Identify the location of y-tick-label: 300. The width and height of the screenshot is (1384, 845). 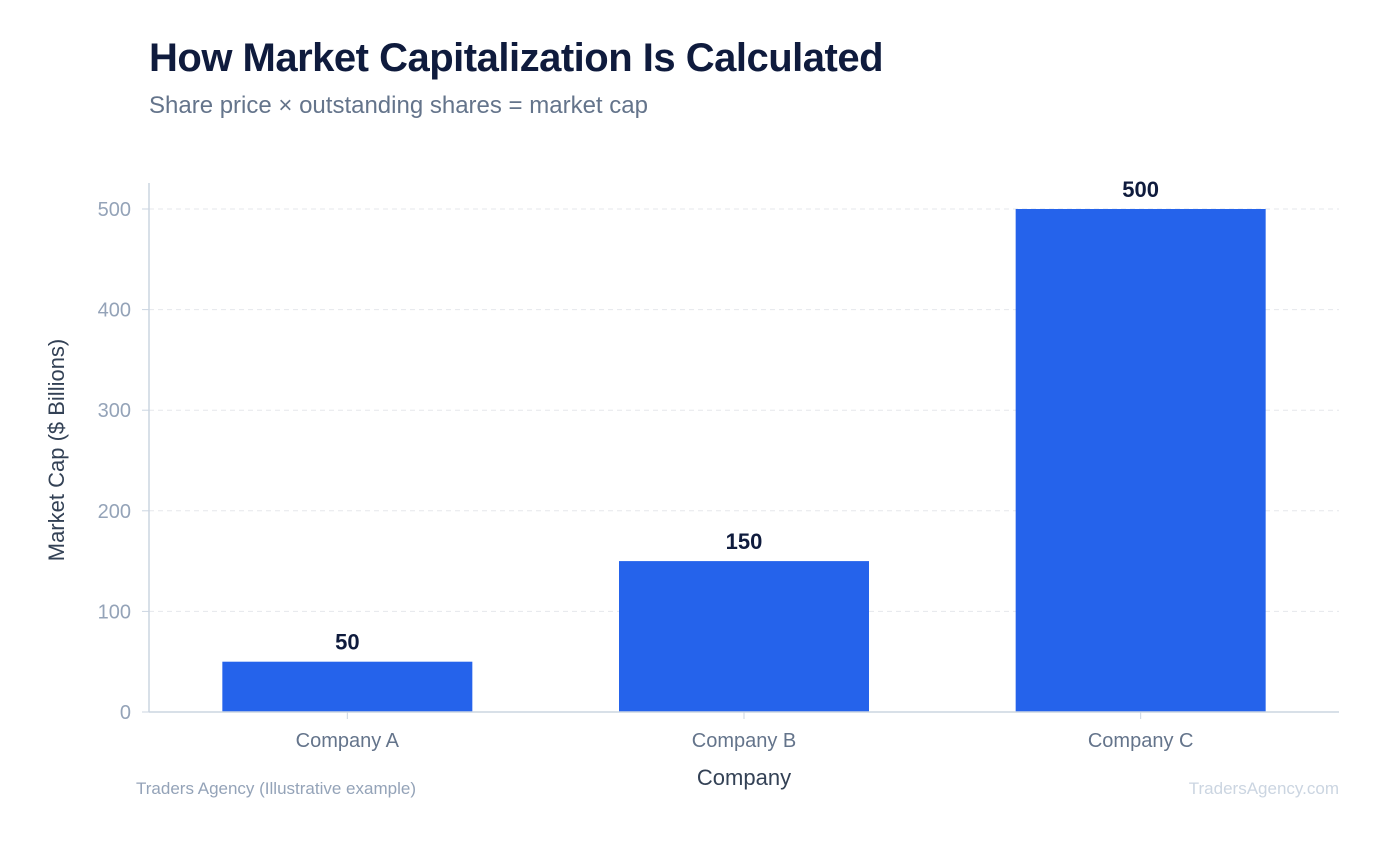
(114, 411).